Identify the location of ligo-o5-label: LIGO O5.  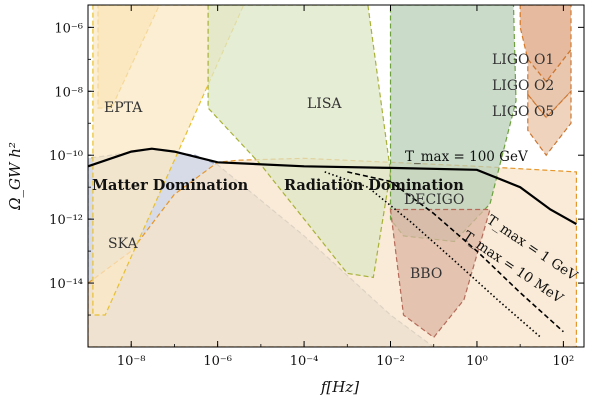
(523, 112).